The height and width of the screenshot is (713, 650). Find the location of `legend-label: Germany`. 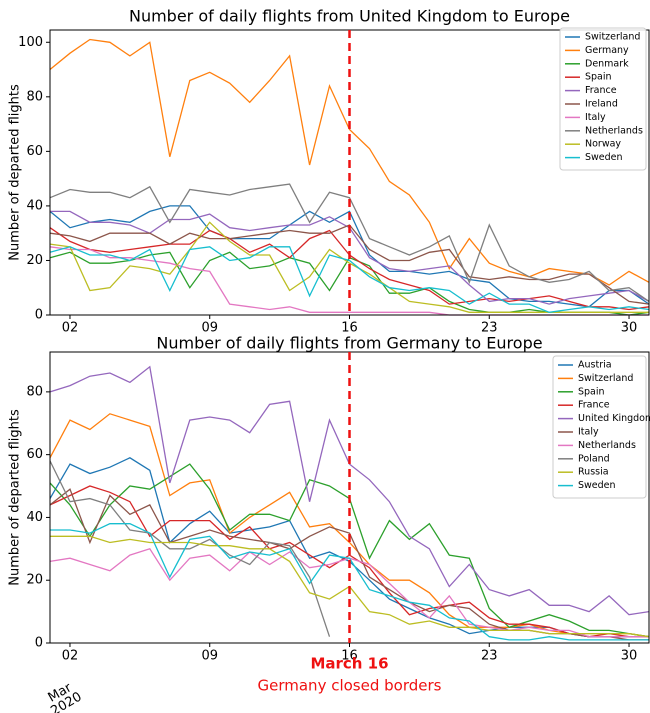

legend-label: Germany is located at coordinates (607, 50).